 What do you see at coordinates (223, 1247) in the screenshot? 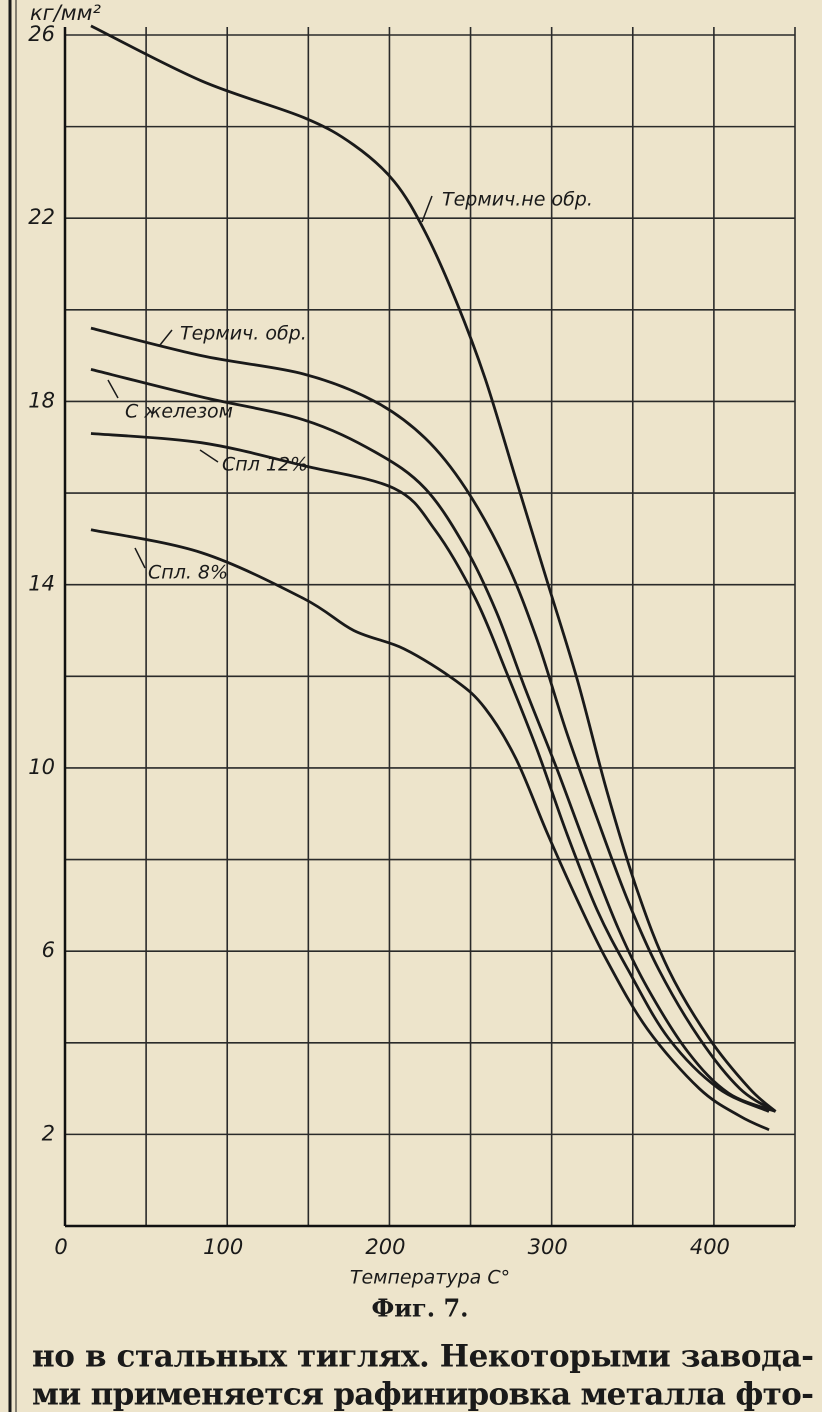
I see `x-tick-label: 100` at bounding box center [223, 1247].